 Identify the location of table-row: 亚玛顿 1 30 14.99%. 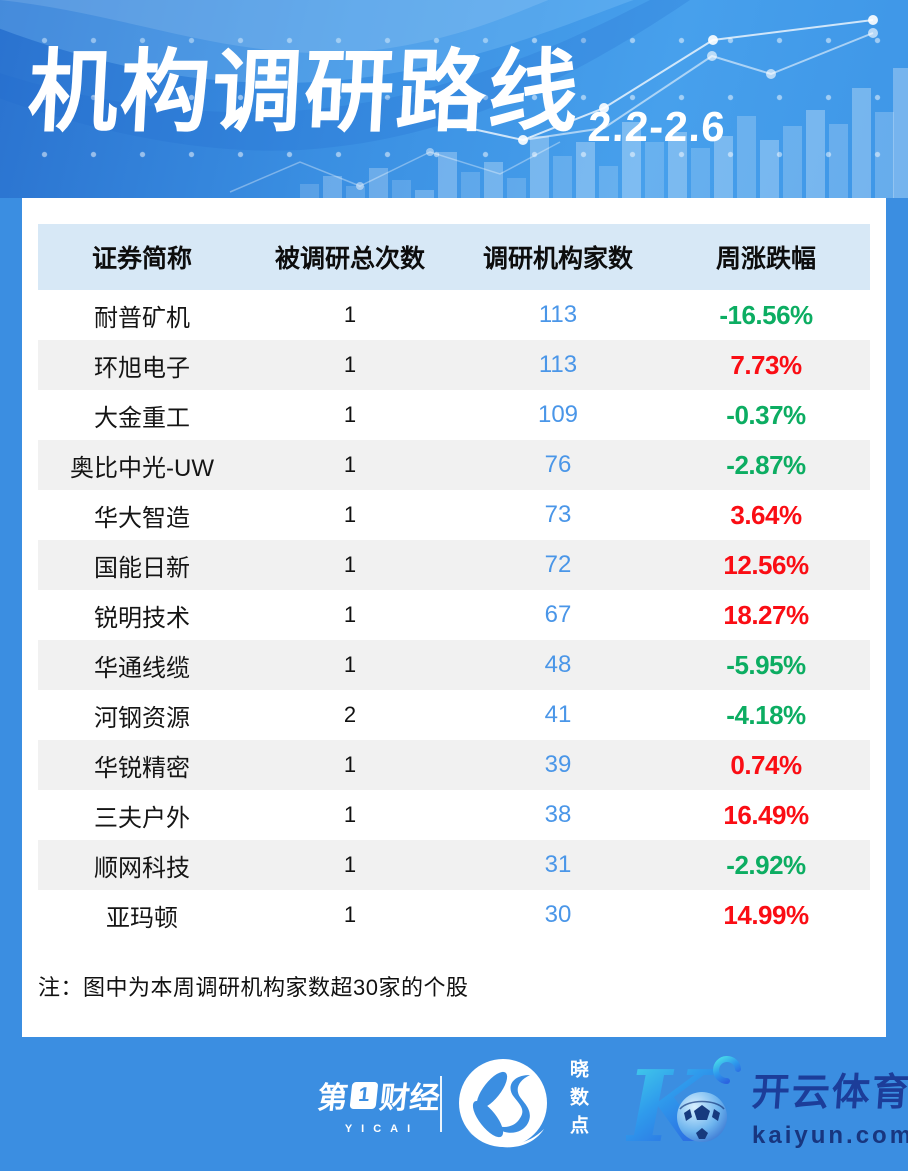
(454, 915).